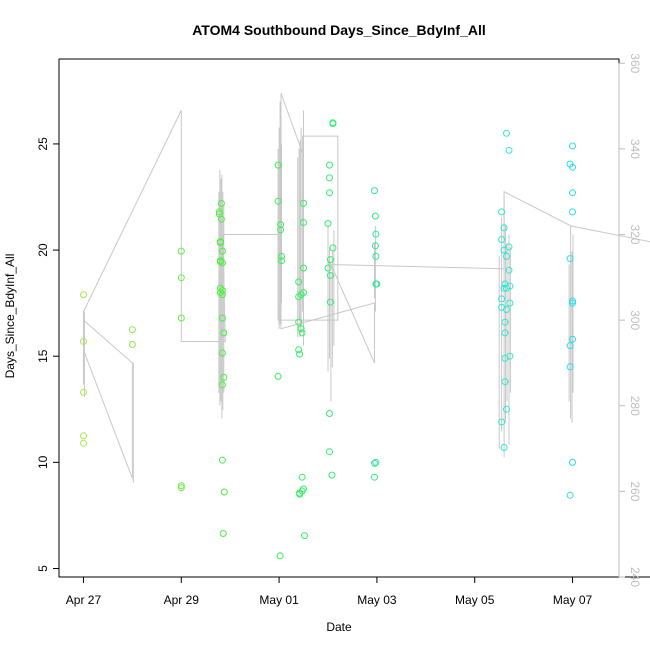 The image size is (650, 650). I want to click on y2-axis: 240 260 280 300 320 340 360, so click(630, 320).